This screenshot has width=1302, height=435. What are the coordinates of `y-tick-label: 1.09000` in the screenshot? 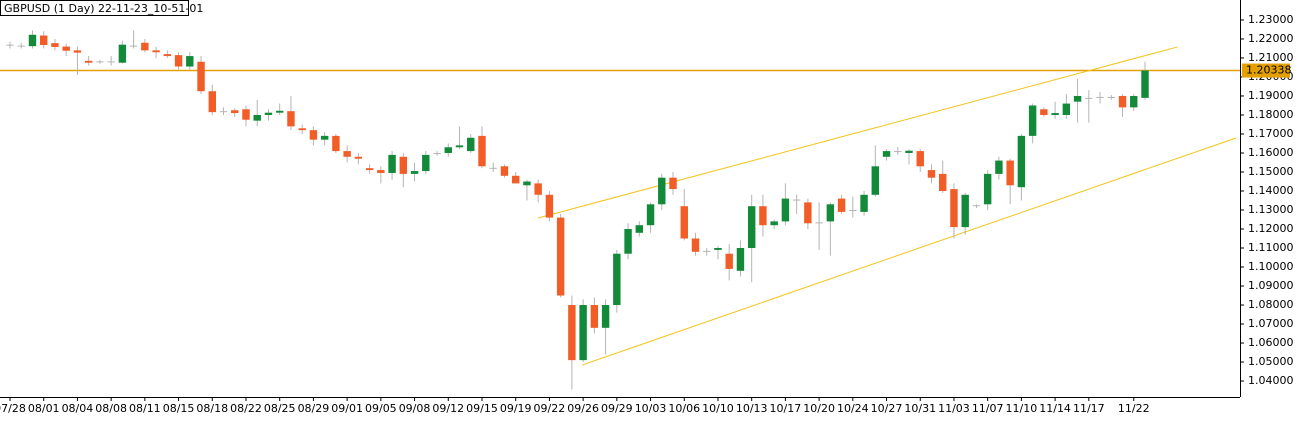 It's located at (1271, 285).